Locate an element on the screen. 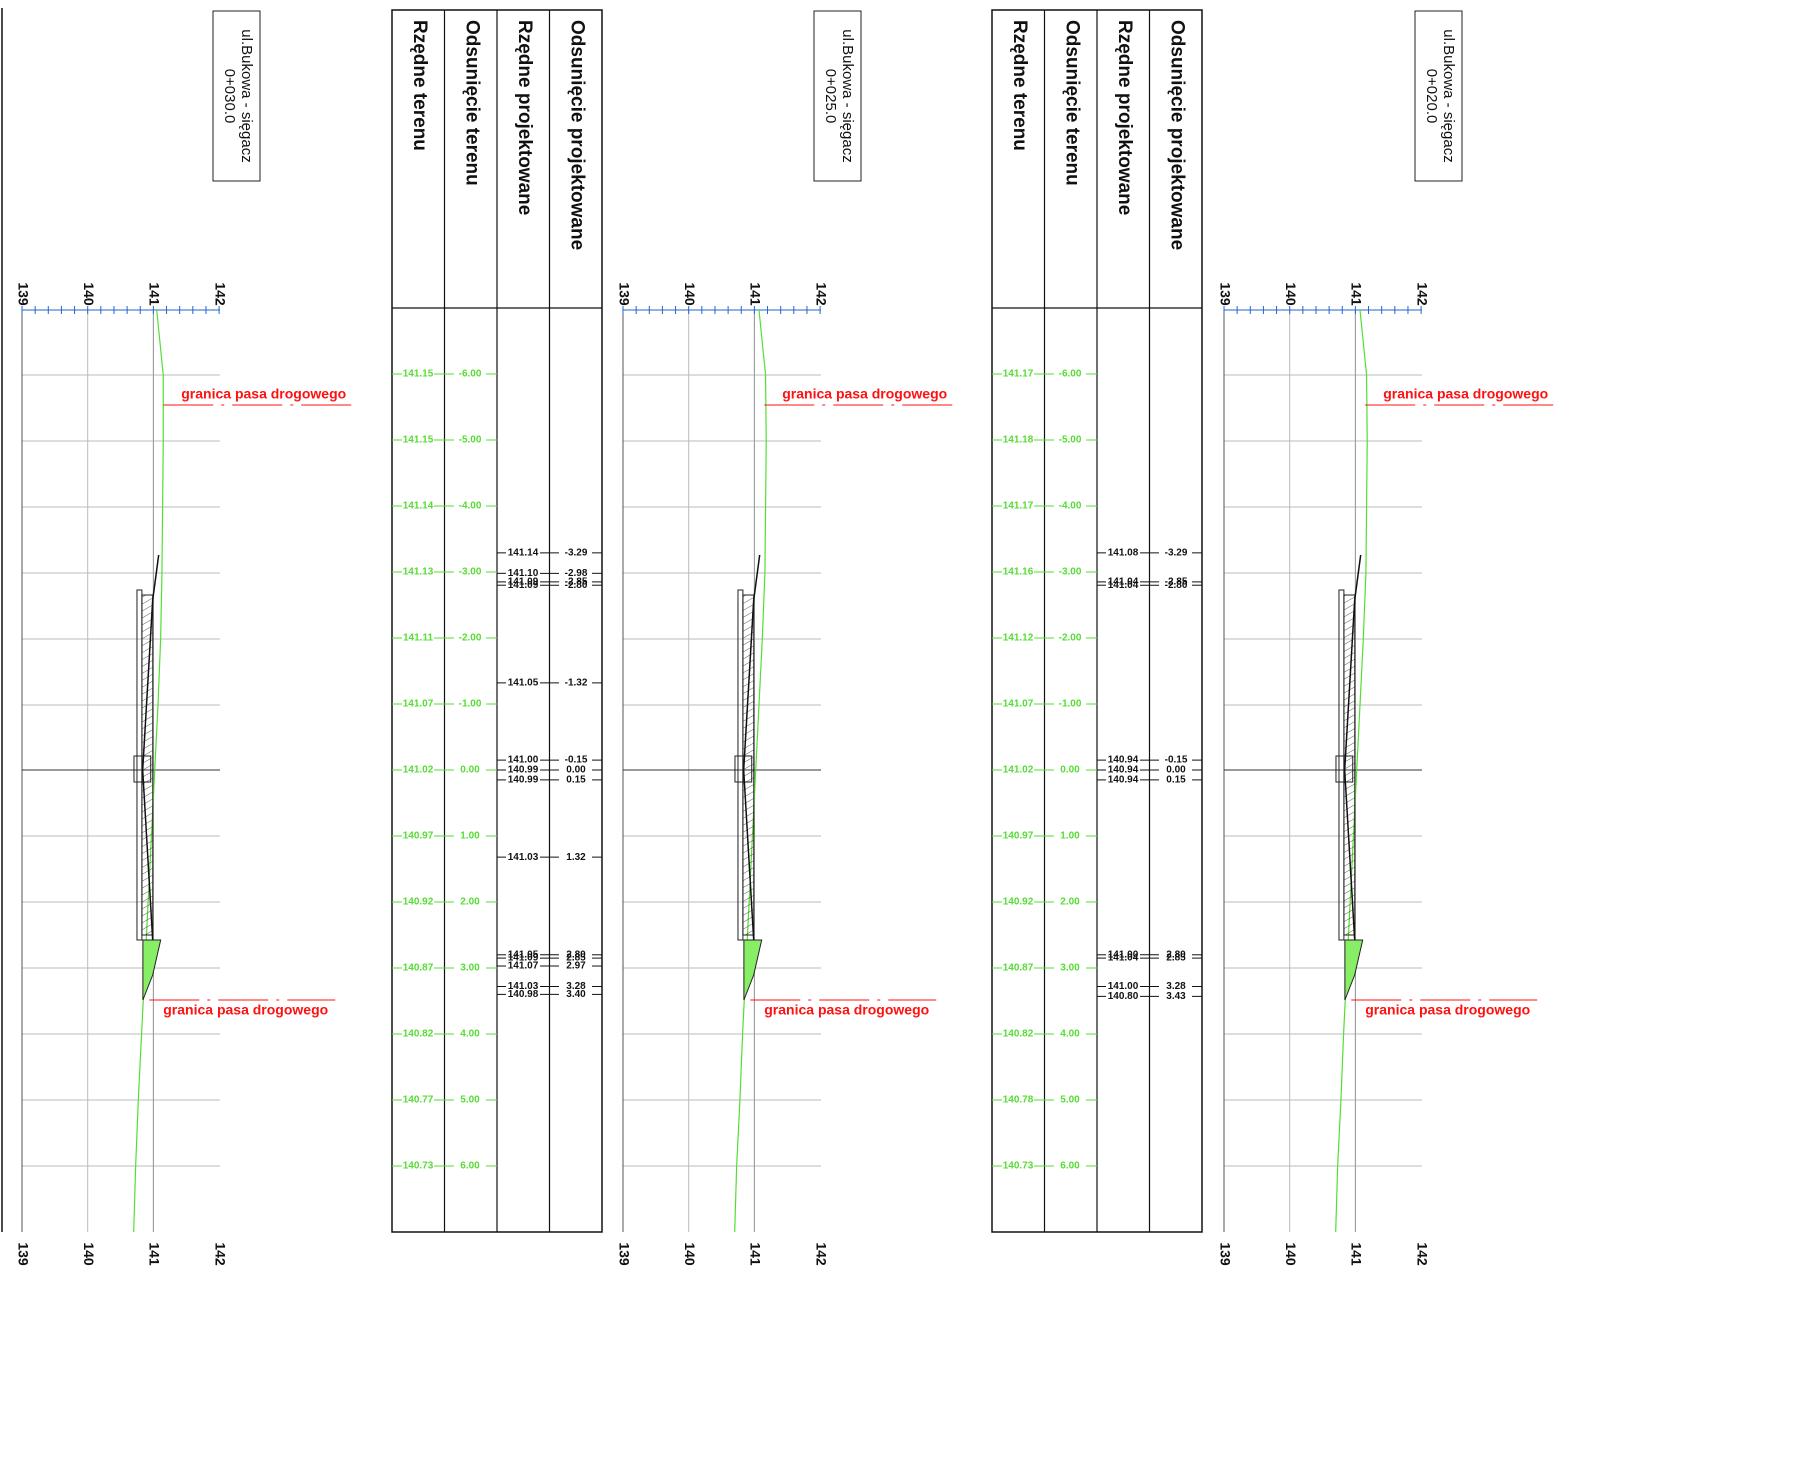  terrain-offset: -4.00 is located at coordinates (1070, 506).